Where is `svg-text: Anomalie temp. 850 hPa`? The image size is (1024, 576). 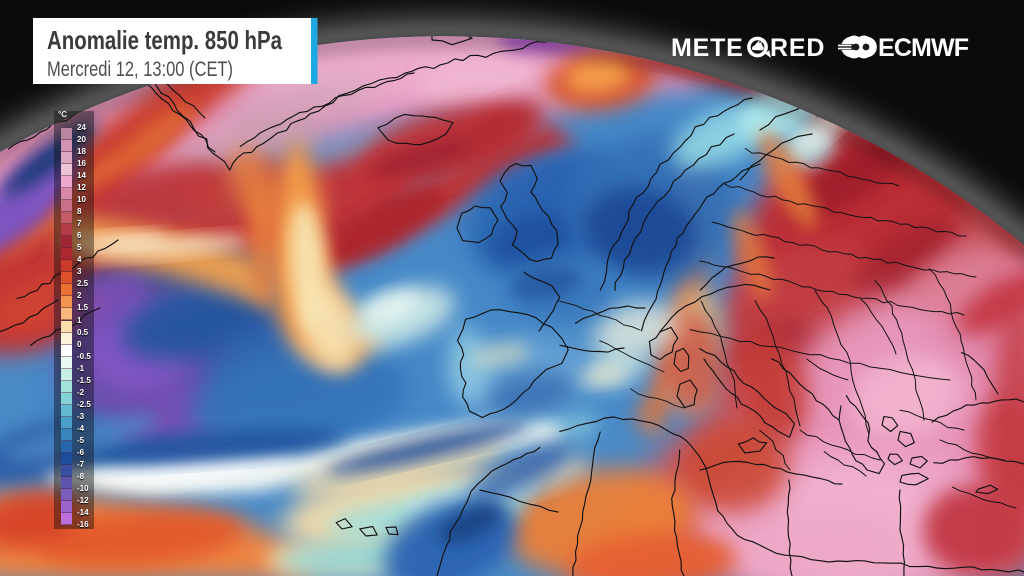
svg-text: Anomalie temp. 850 hPa is located at coordinates (164, 40).